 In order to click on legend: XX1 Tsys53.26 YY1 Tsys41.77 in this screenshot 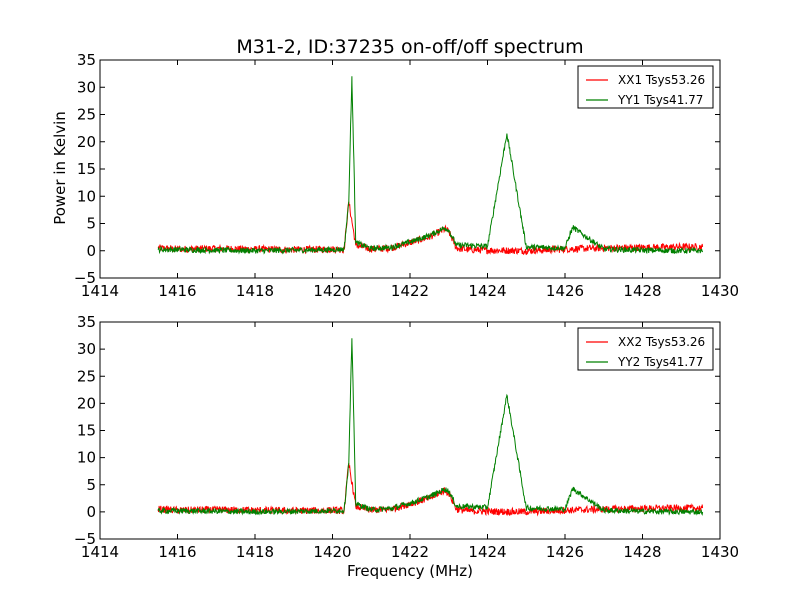, I will do `click(645, 87)`.